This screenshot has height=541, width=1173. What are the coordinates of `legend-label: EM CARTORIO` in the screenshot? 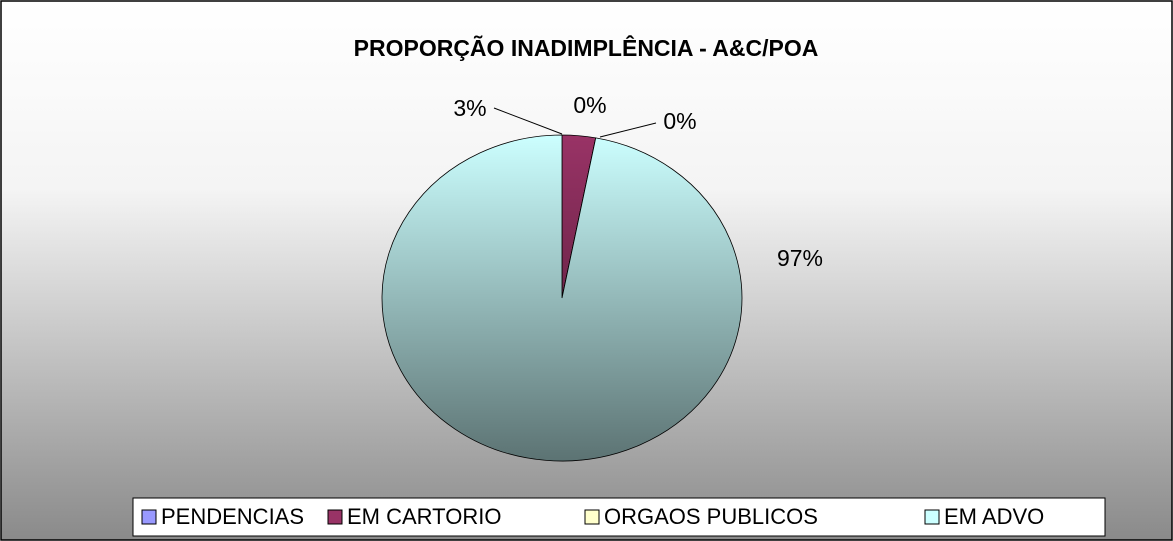 It's located at (424, 516).